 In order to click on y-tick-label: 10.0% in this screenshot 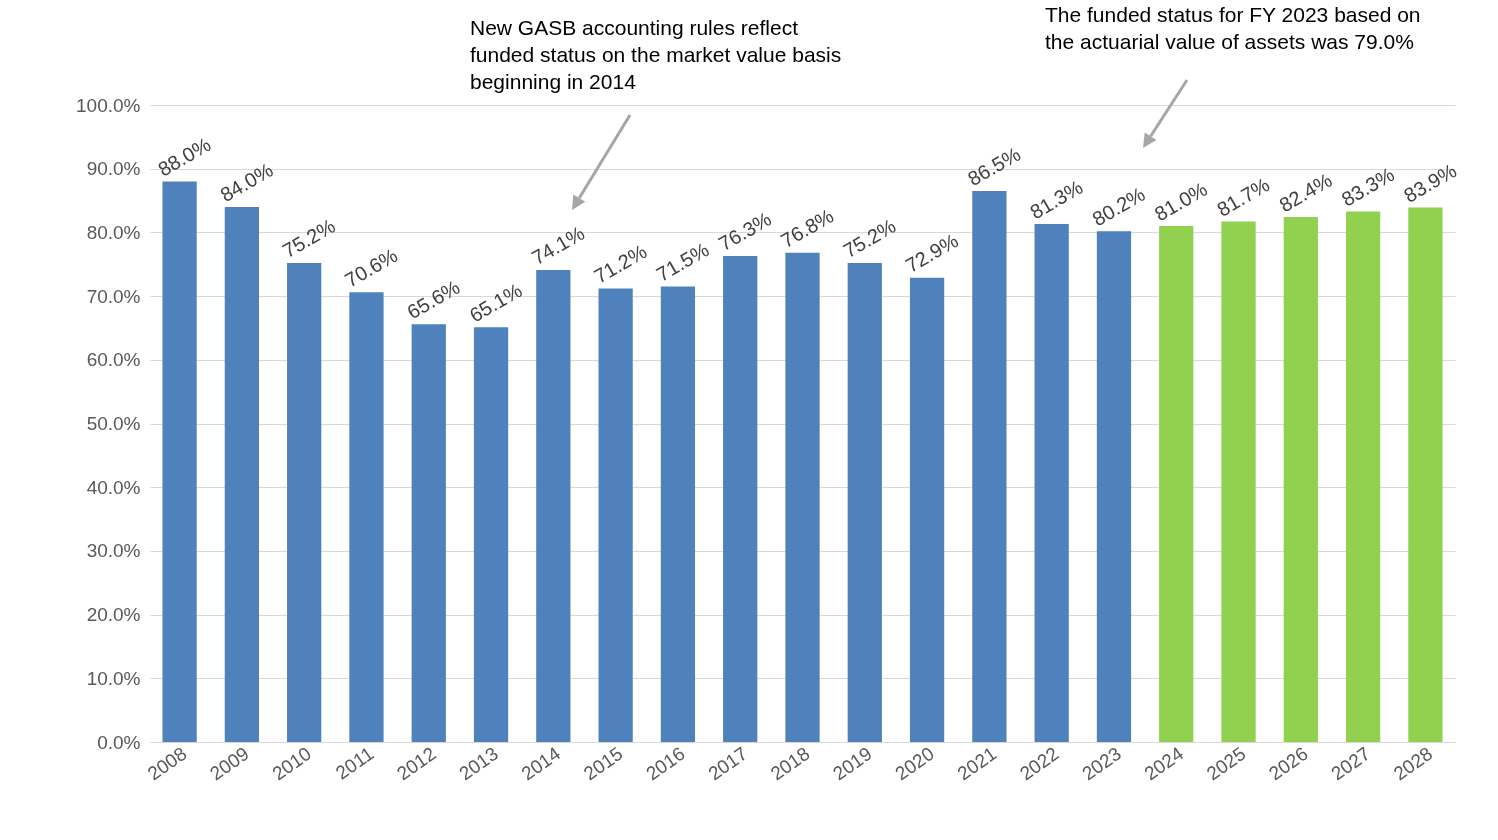, I will do `click(113, 678)`.